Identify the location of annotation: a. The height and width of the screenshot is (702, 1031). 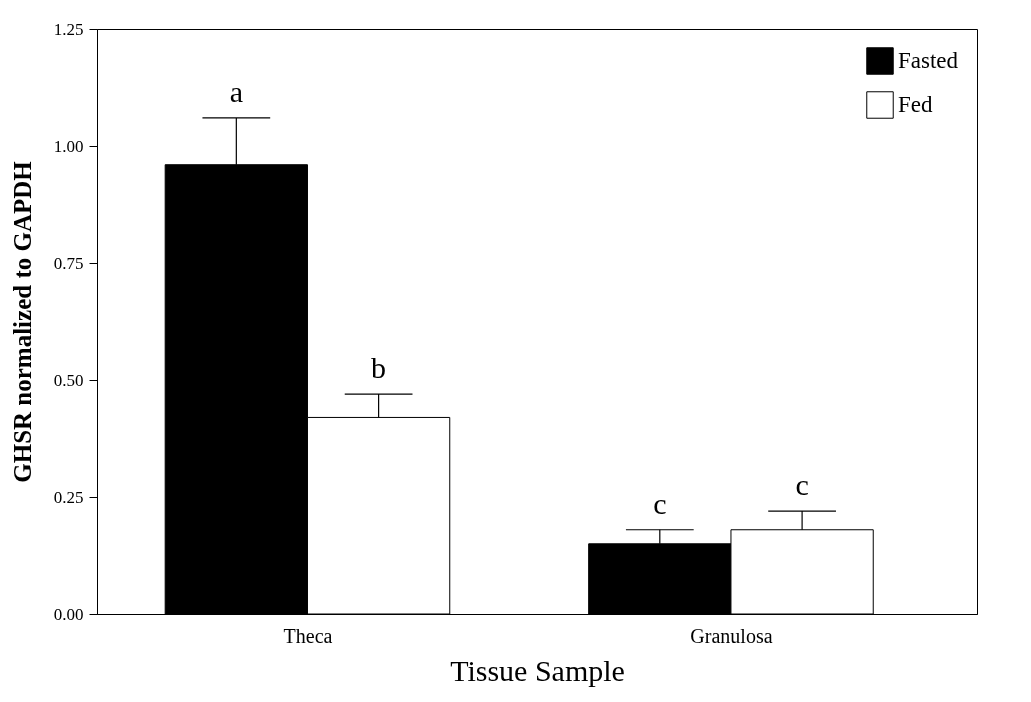
(236, 91).